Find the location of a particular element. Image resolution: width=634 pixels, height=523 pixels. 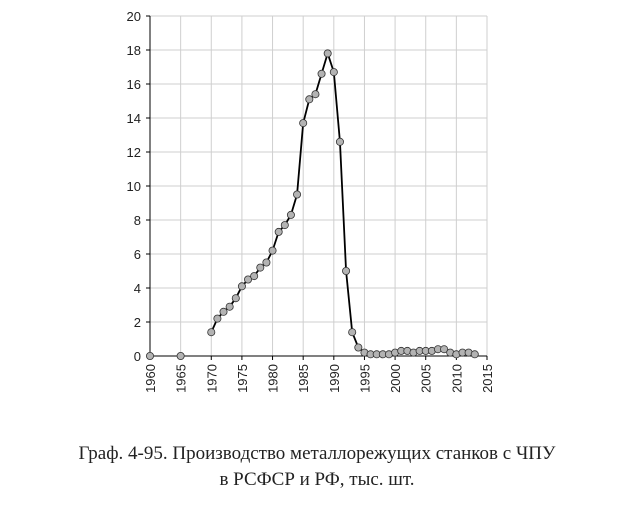

x-tick-label: 2015 is located at coordinates (487, 378).